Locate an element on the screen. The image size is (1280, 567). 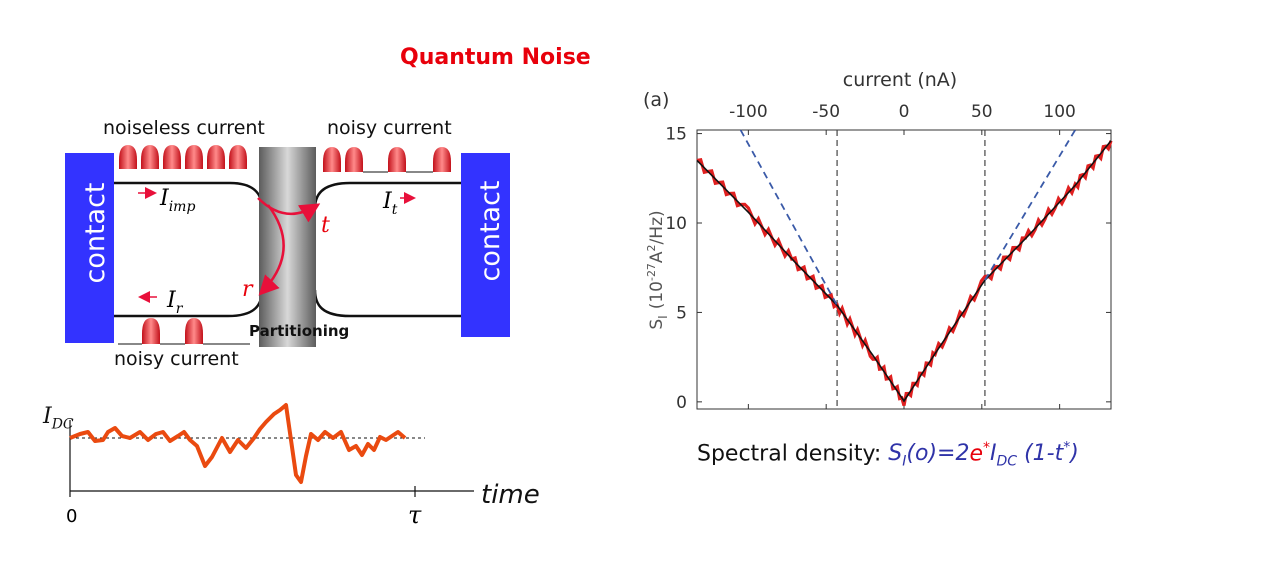
panel-label: (a) is located at coordinates (656, 100).